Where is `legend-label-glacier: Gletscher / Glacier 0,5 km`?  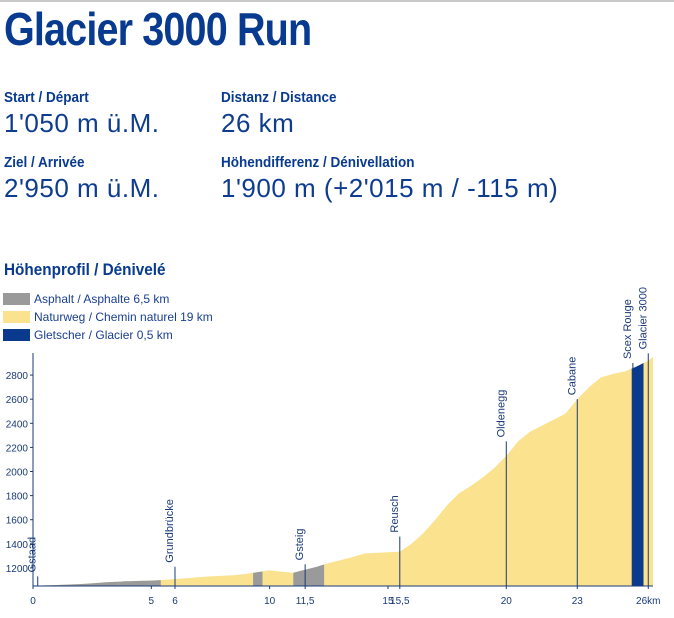
legend-label-glacier: Gletscher / Glacier 0,5 km is located at coordinates (103, 335).